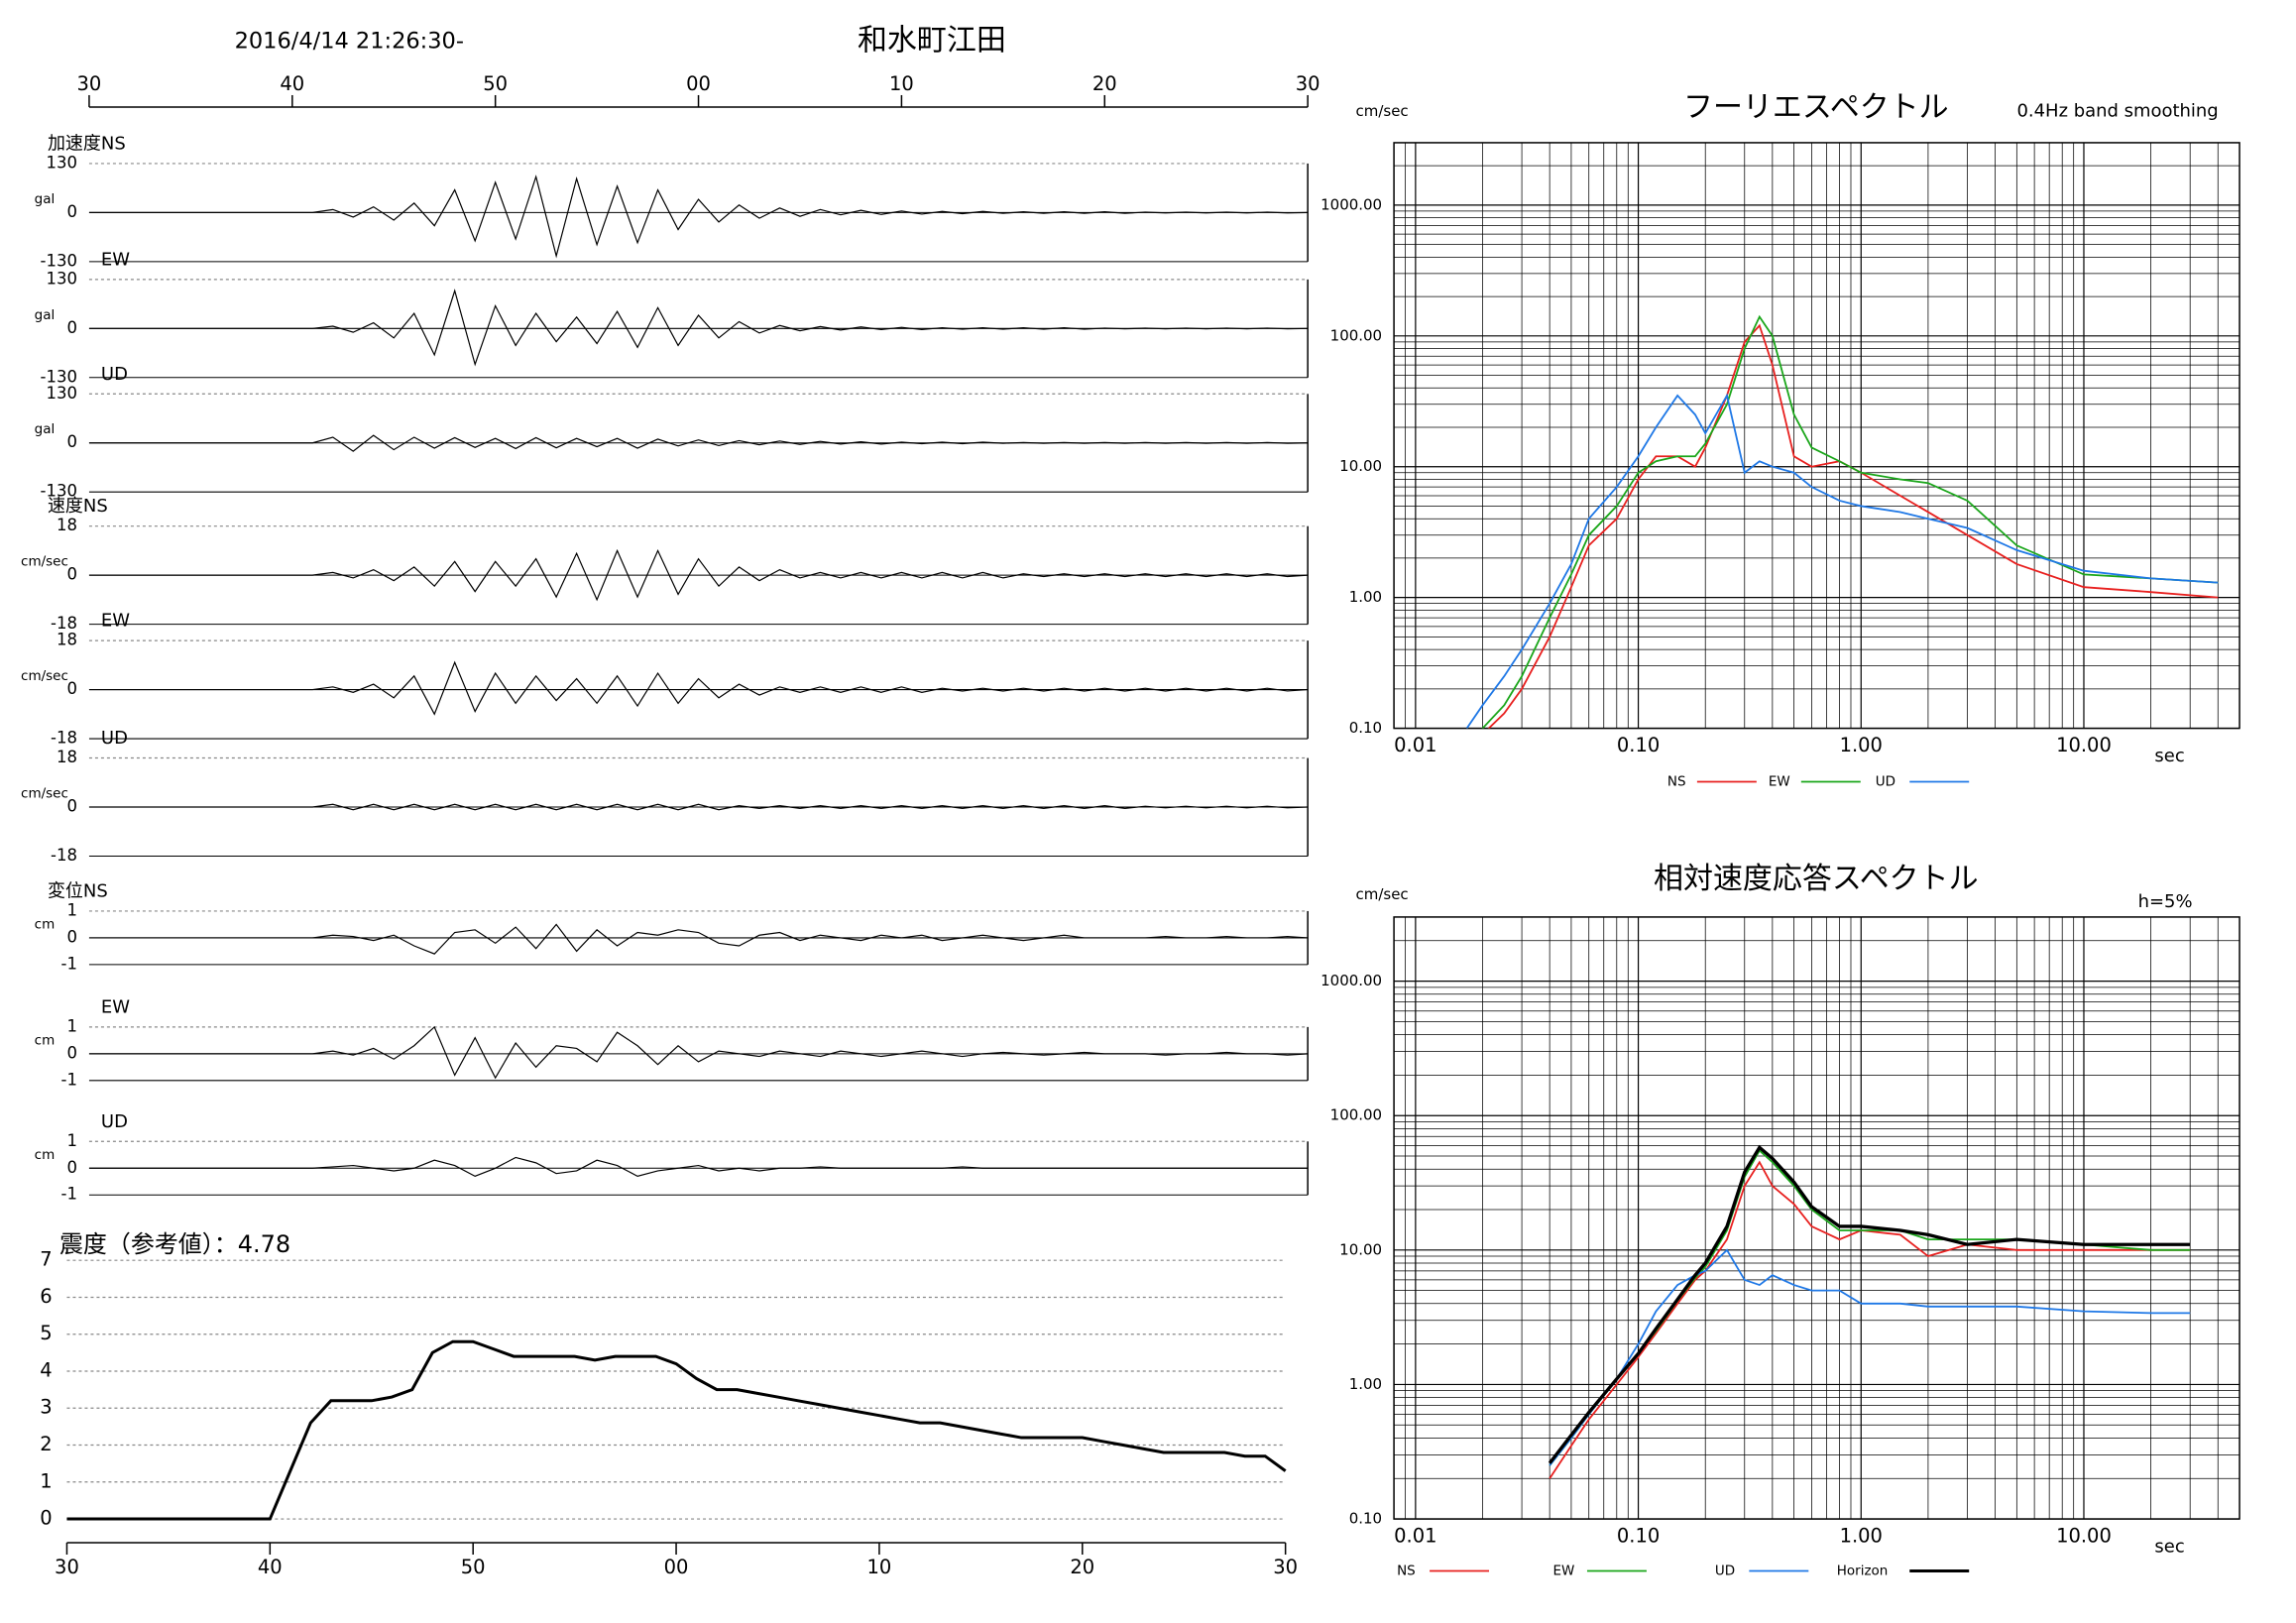 This screenshot has height=1623, width=2296. I want to click on response-title: 相対速度応答スペクトル, so click(1817, 879).